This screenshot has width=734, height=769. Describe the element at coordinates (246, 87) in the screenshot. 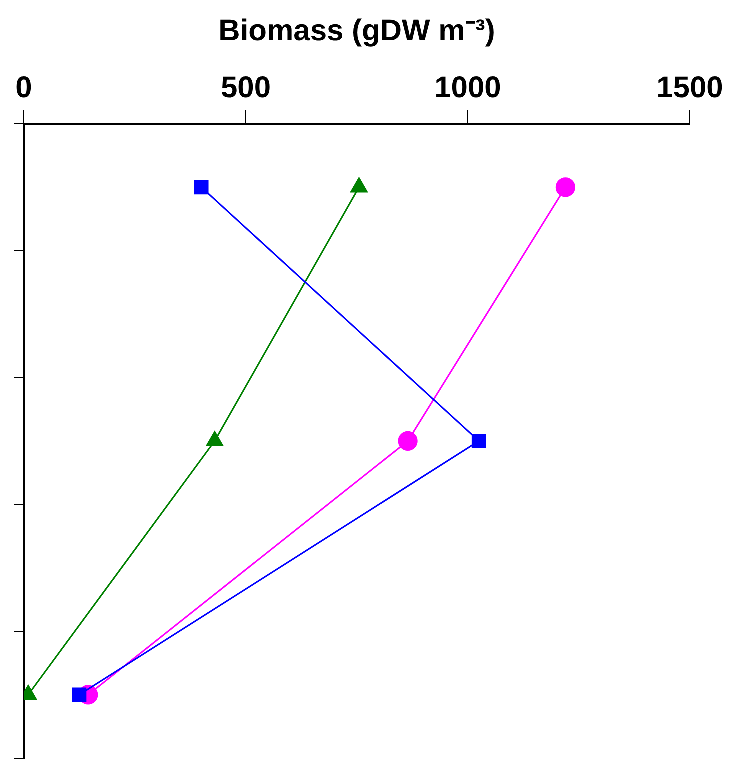

I see `x-tick-label: 500` at that location.